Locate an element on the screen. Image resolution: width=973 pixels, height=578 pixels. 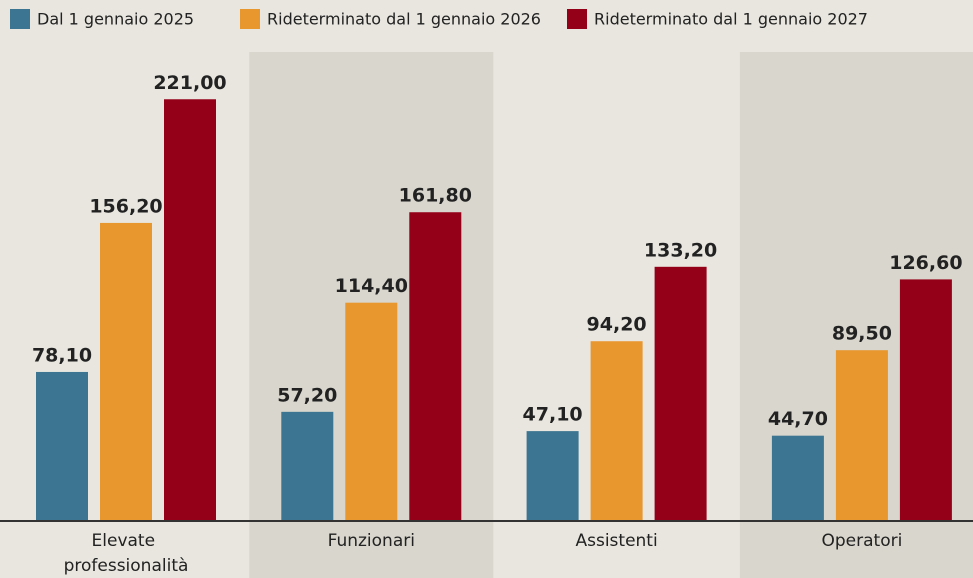
value-label: 156,20 is located at coordinates (125, 206).